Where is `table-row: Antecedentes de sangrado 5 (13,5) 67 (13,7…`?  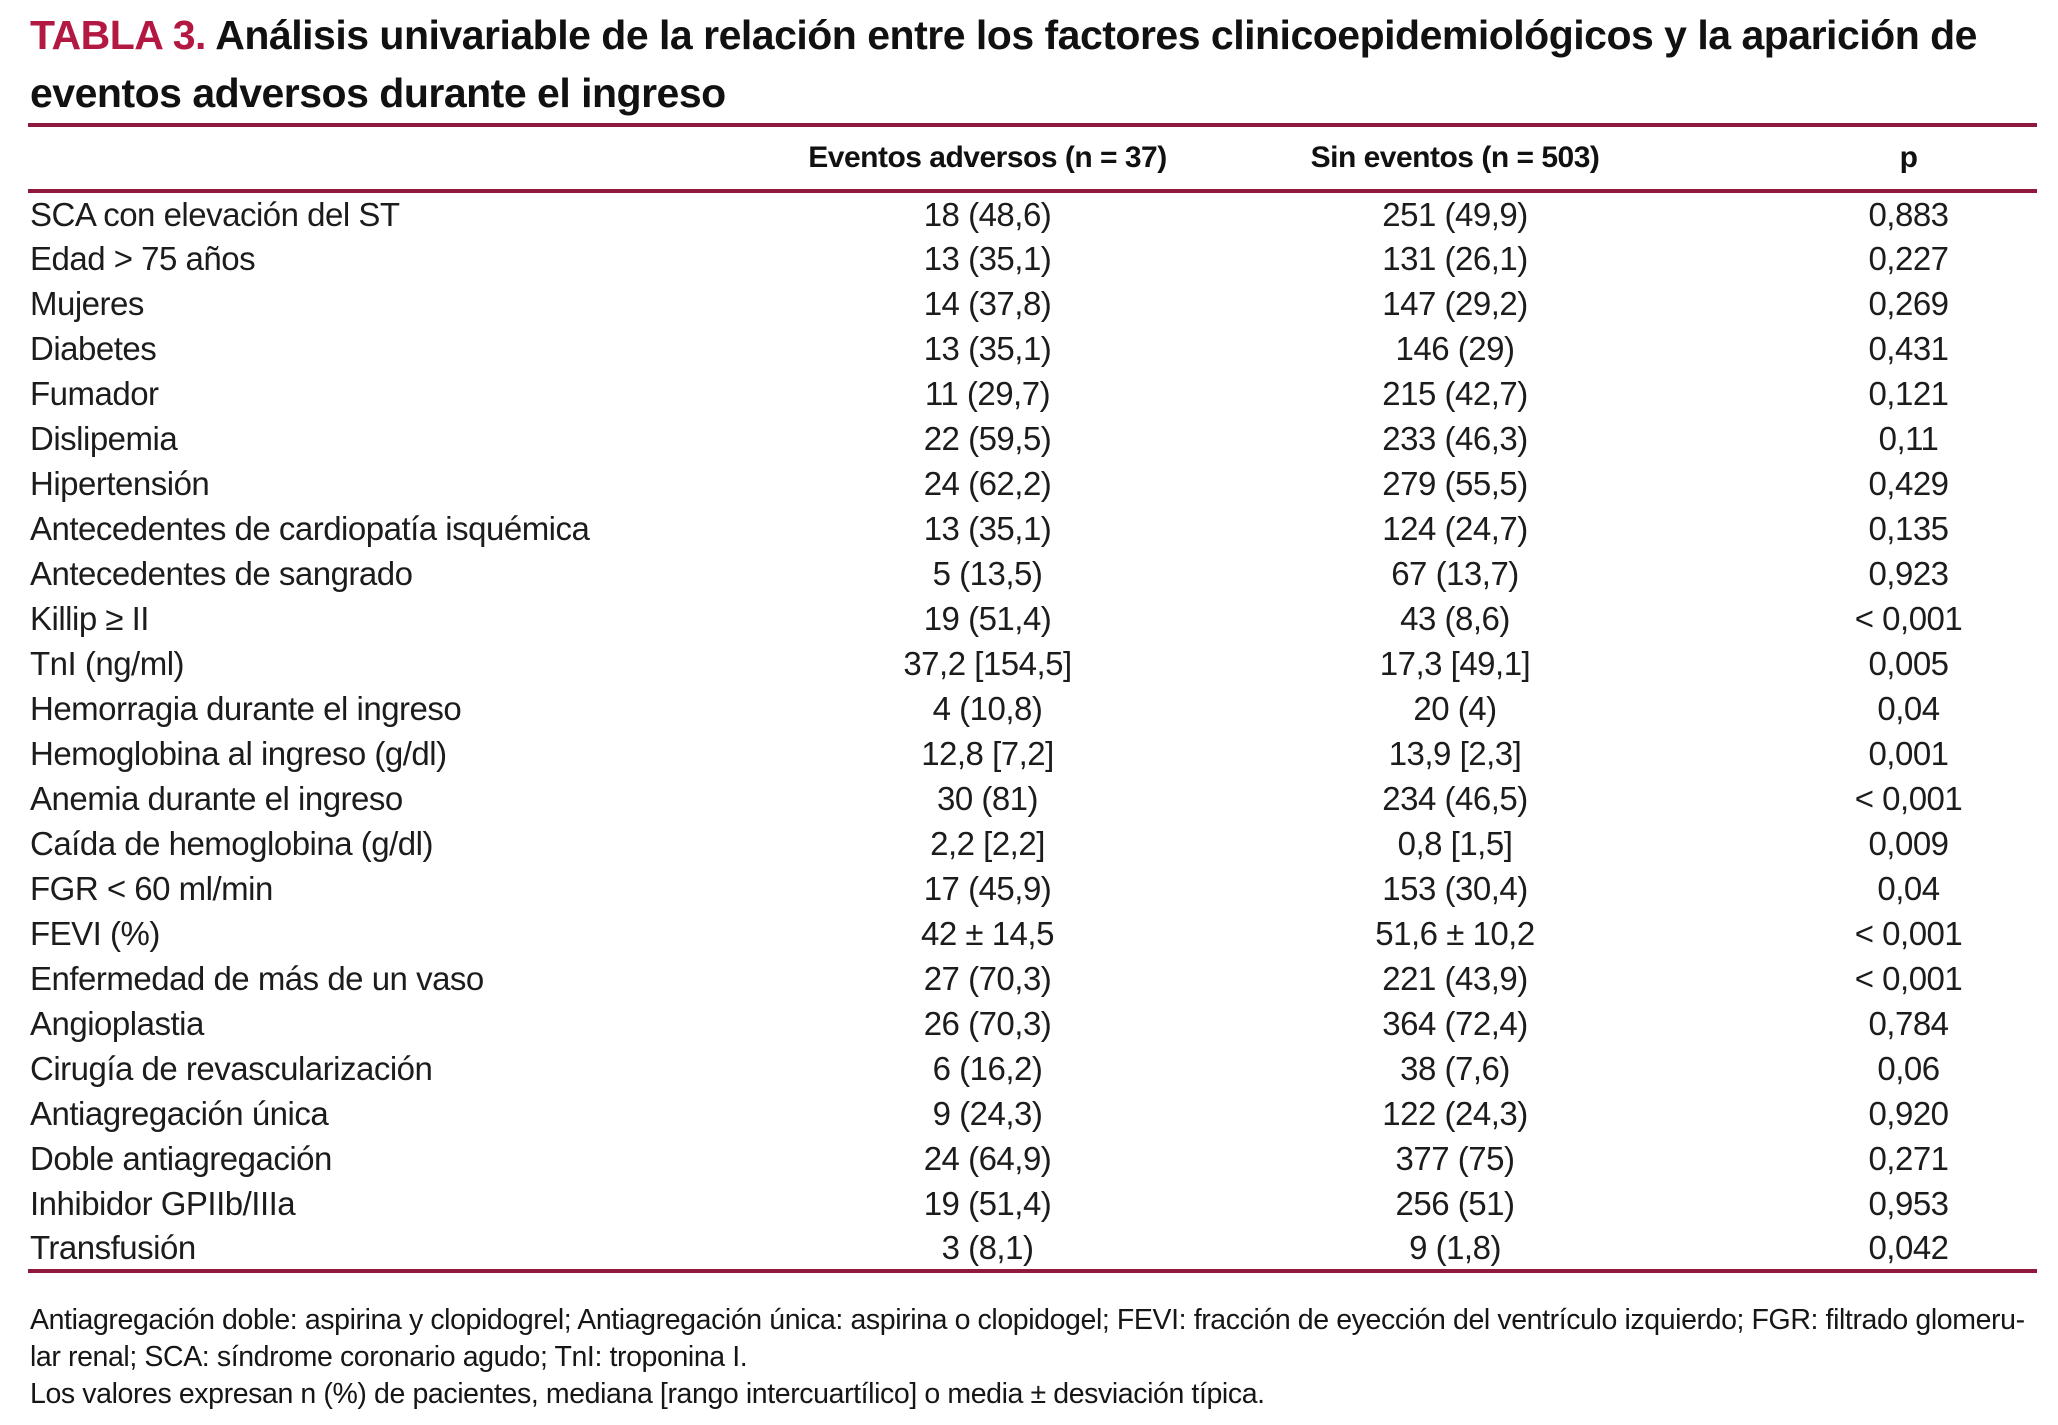 table-row: Antecedentes de sangrado 5 (13,5) 67 (13,7… is located at coordinates (1032, 573).